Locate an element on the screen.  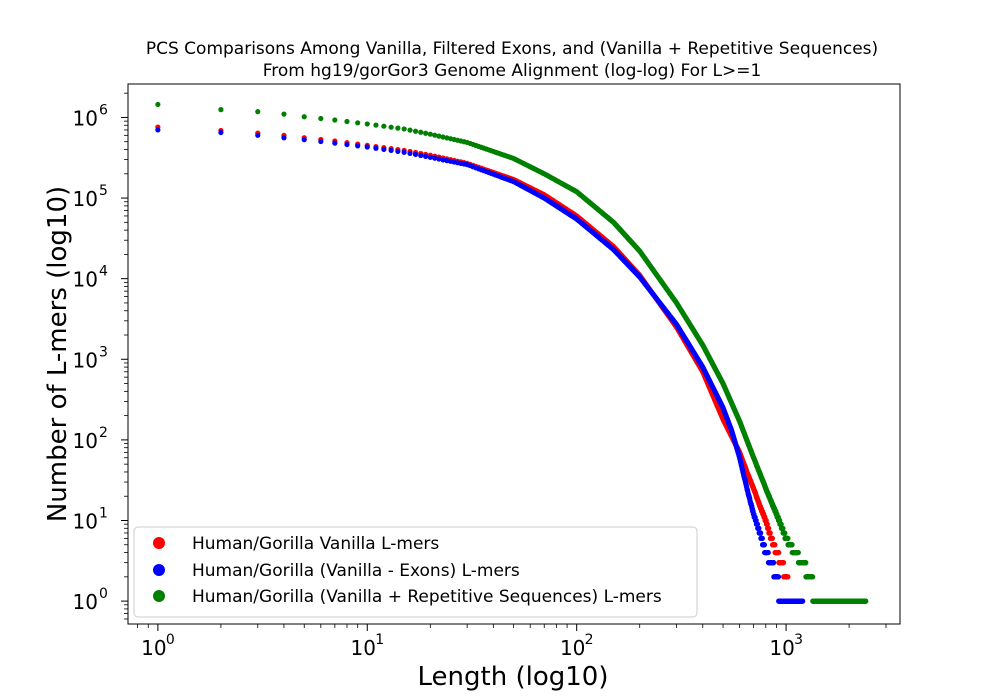
legend-marker-plus-repetitive is located at coordinates (159, 596).